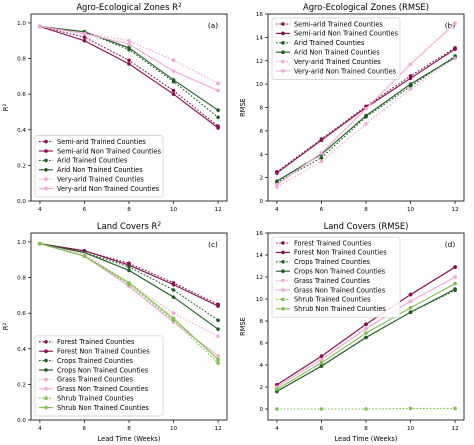 The image size is (474, 445). Describe the element at coordinates (40, 210) in the screenshot. I see `x-tick-label: 4` at that location.